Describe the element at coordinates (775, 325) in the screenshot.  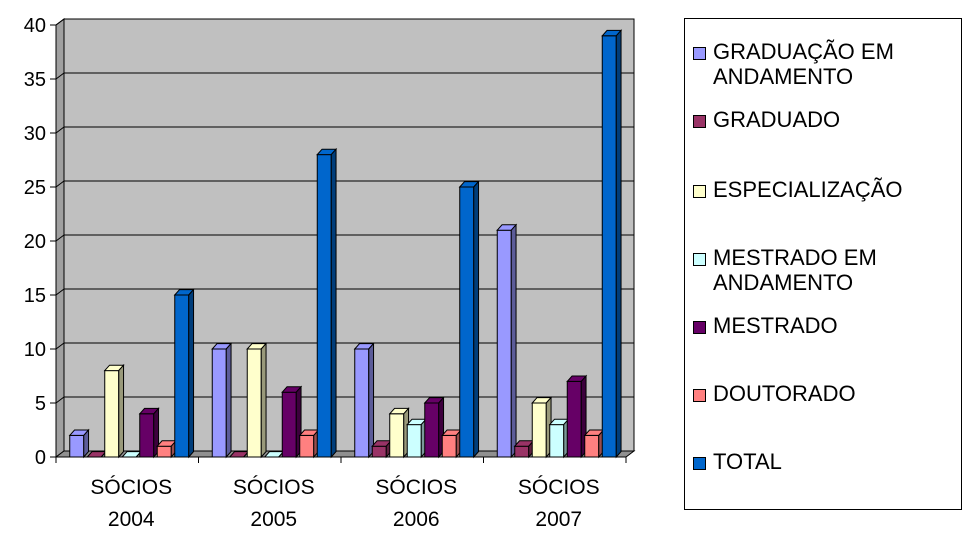
I see `legend-label: MESTRADO` at that location.